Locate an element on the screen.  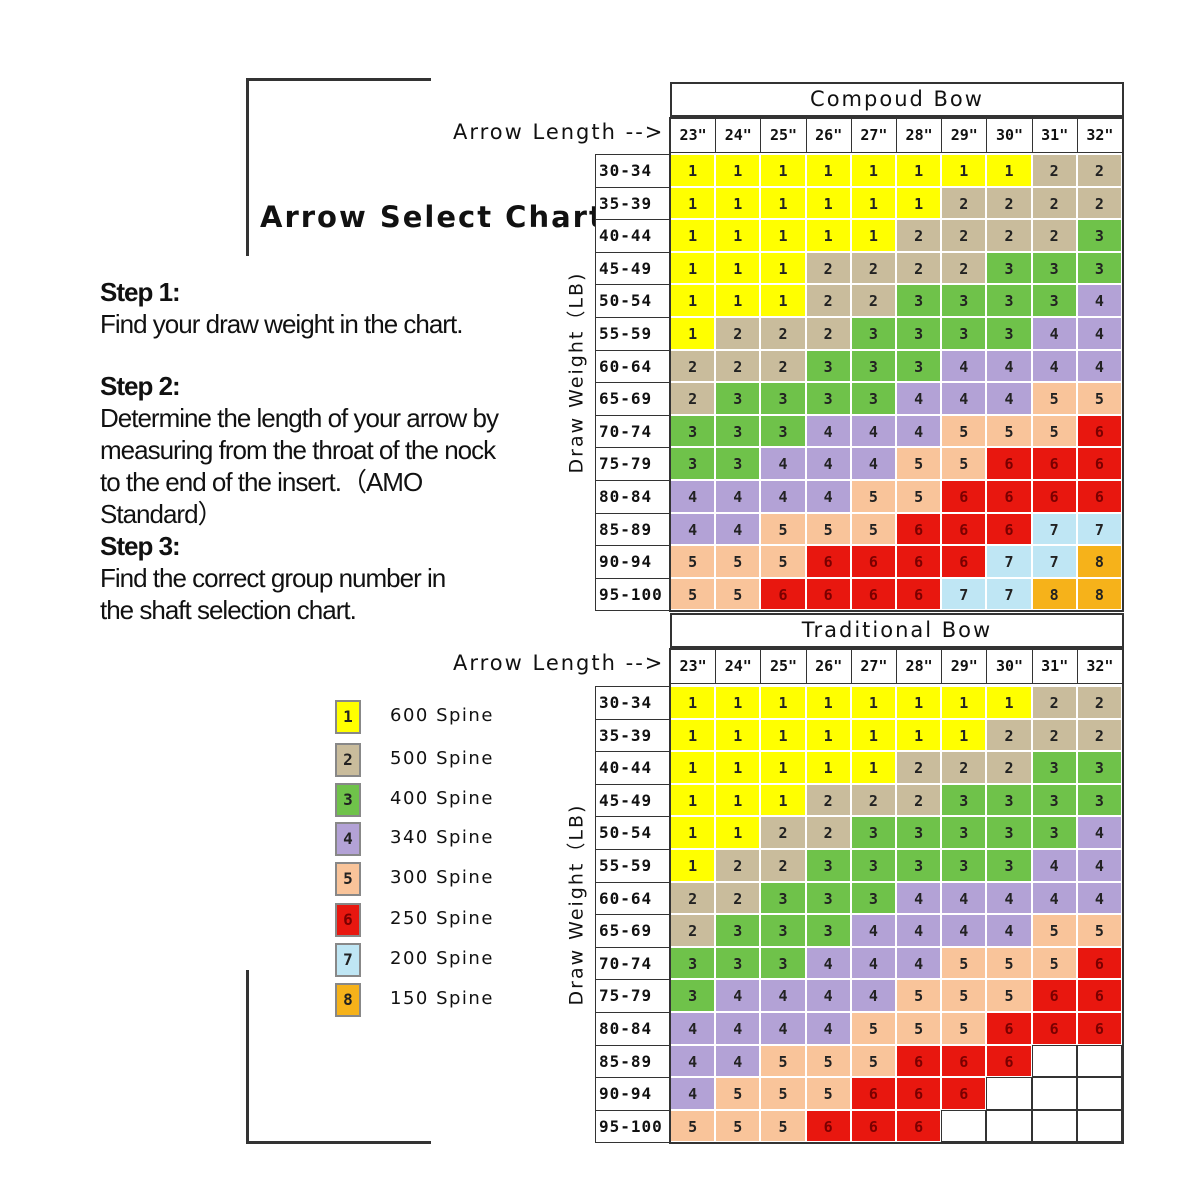
draw-weight-label: 70-74 is located at coordinates (632, 963).